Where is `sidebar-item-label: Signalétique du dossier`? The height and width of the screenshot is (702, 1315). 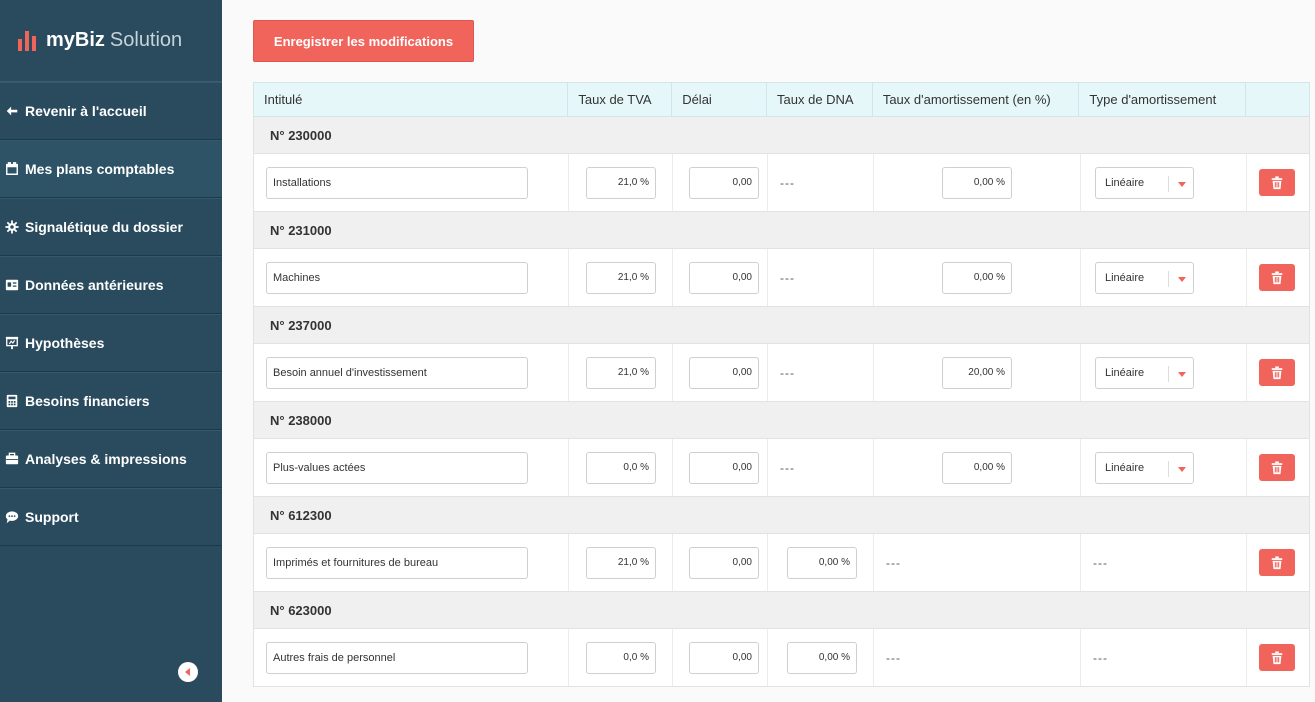 sidebar-item-label: Signalétique du dossier is located at coordinates (104, 227).